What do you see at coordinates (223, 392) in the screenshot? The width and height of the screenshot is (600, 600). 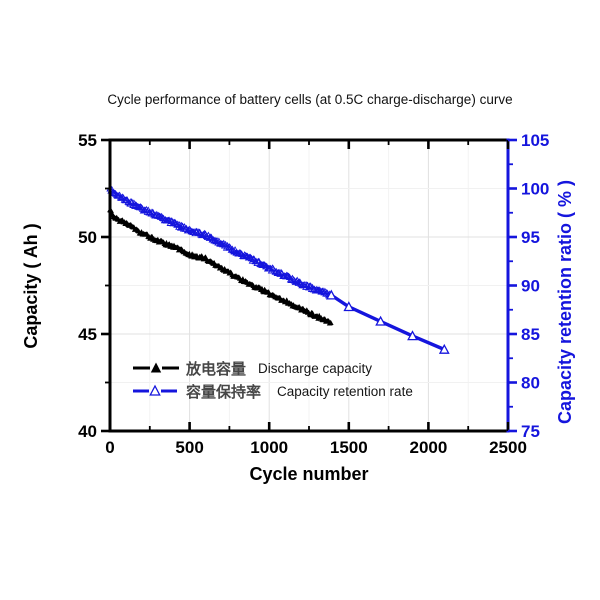 I see `legend-label-zh: 容量保持率` at bounding box center [223, 392].